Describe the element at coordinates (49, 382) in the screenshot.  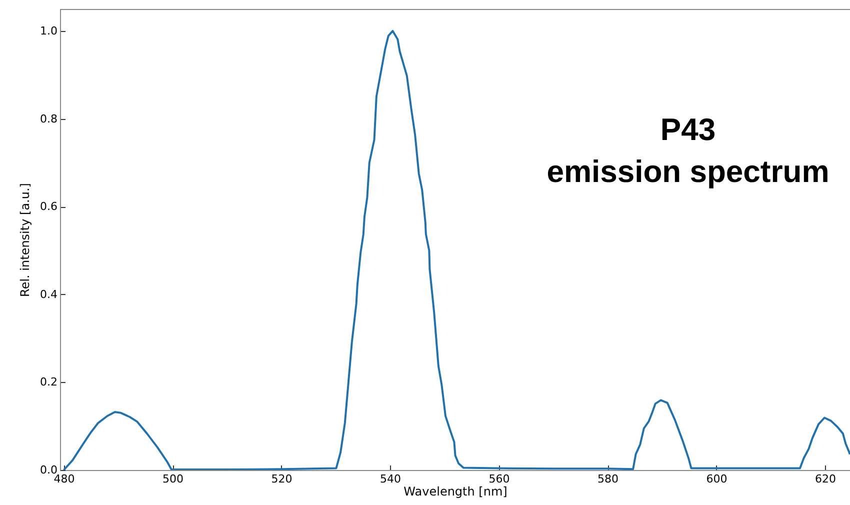
I see `y-tick-label: 0.2` at that location.